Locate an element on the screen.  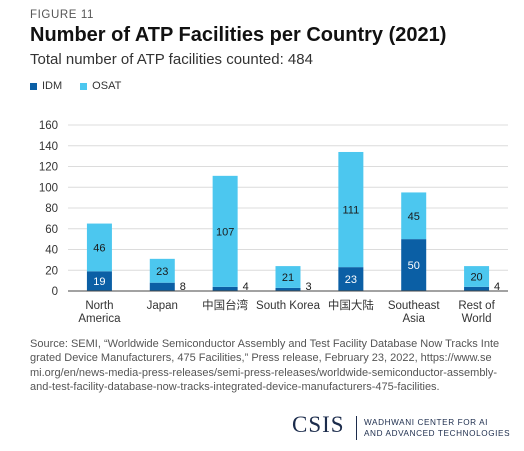
y-tick-label: 100 is located at coordinates (48, 188).